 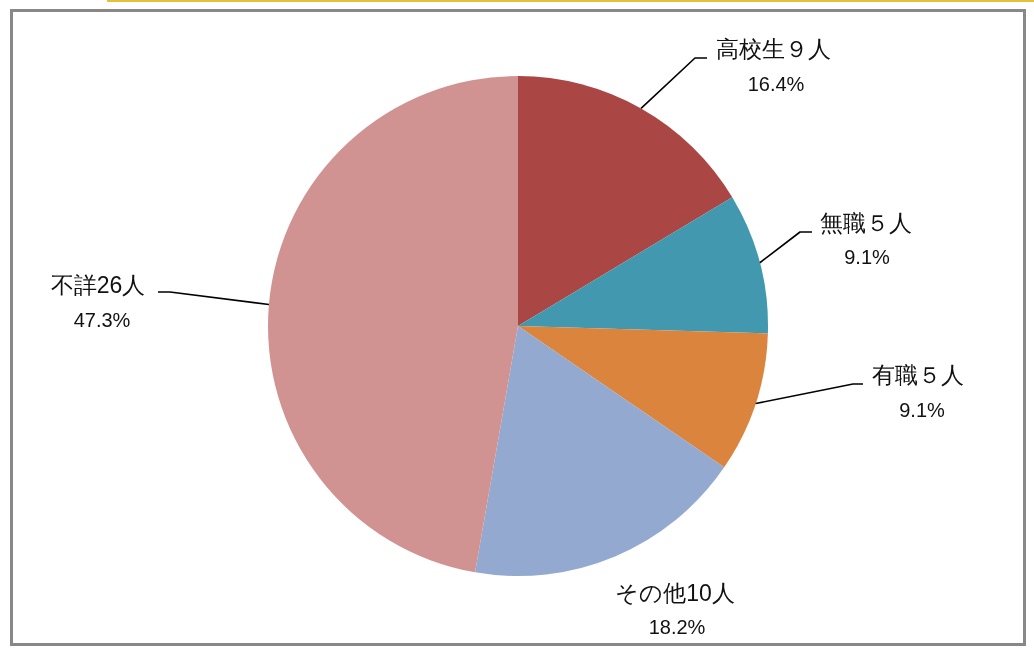 I want to click on data-label: 47.3%, so click(x=102, y=320).